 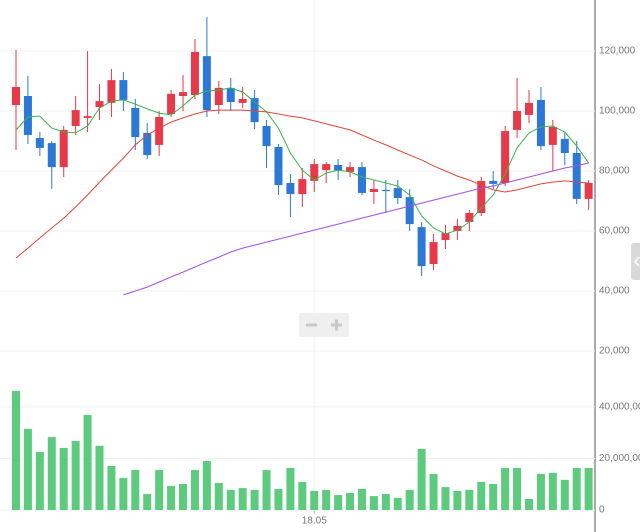 I want to click on side-tab, so click(x=635, y=261).